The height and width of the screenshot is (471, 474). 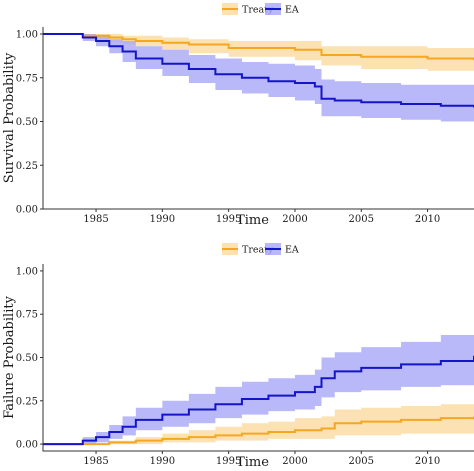 I want to click on y-axis-title: Failure Probability, so click(x=9, y=356).